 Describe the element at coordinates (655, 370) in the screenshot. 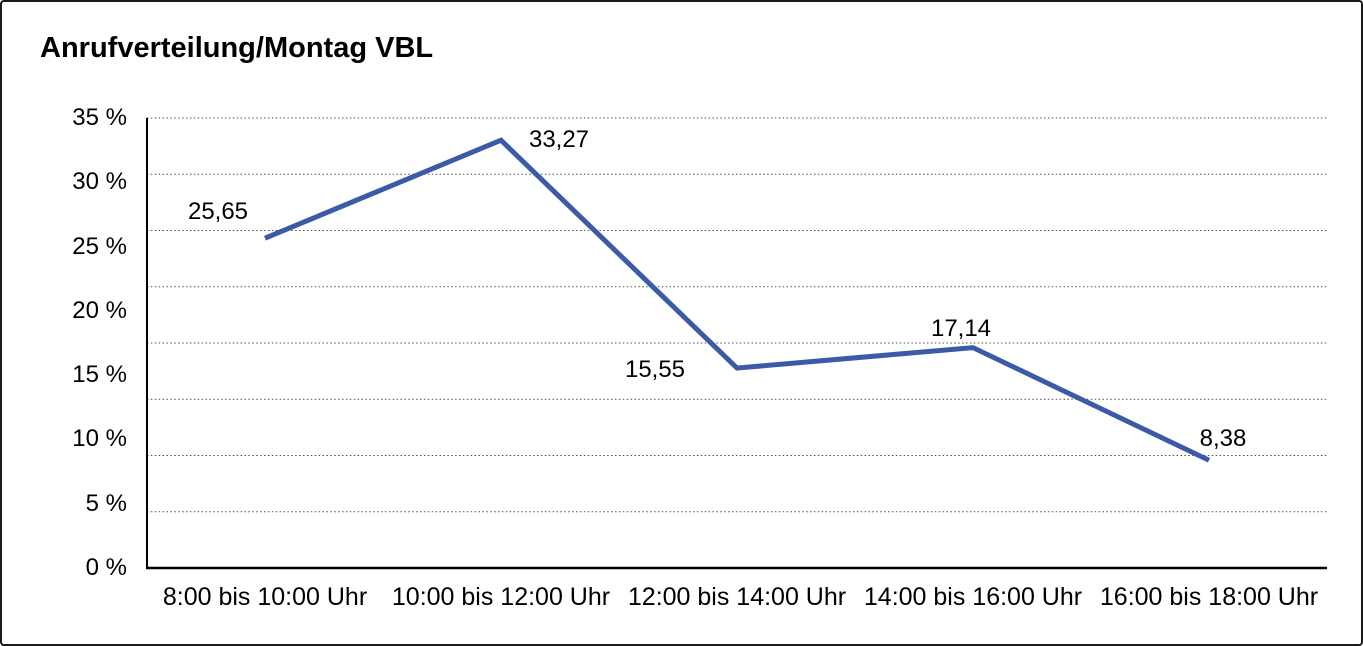

I see `value-label: 15,55` at that location.